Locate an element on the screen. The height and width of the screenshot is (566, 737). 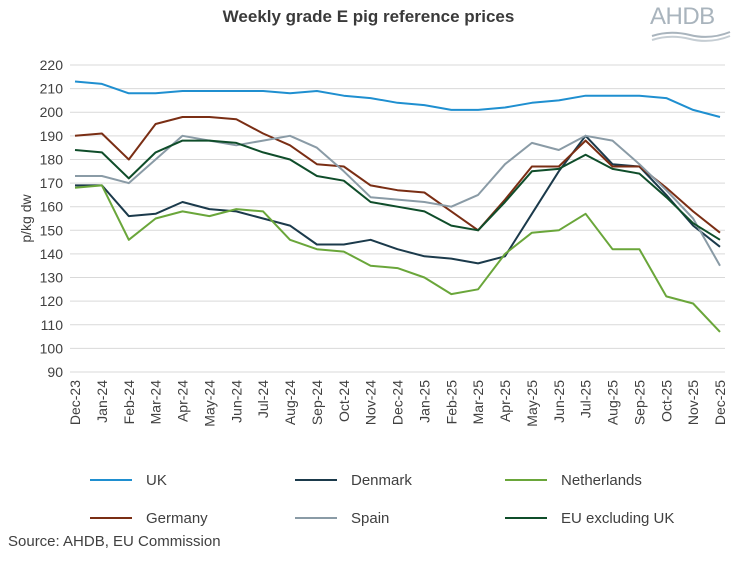
x-tick-label: Feb-25 is located at coordinates (451, 402).